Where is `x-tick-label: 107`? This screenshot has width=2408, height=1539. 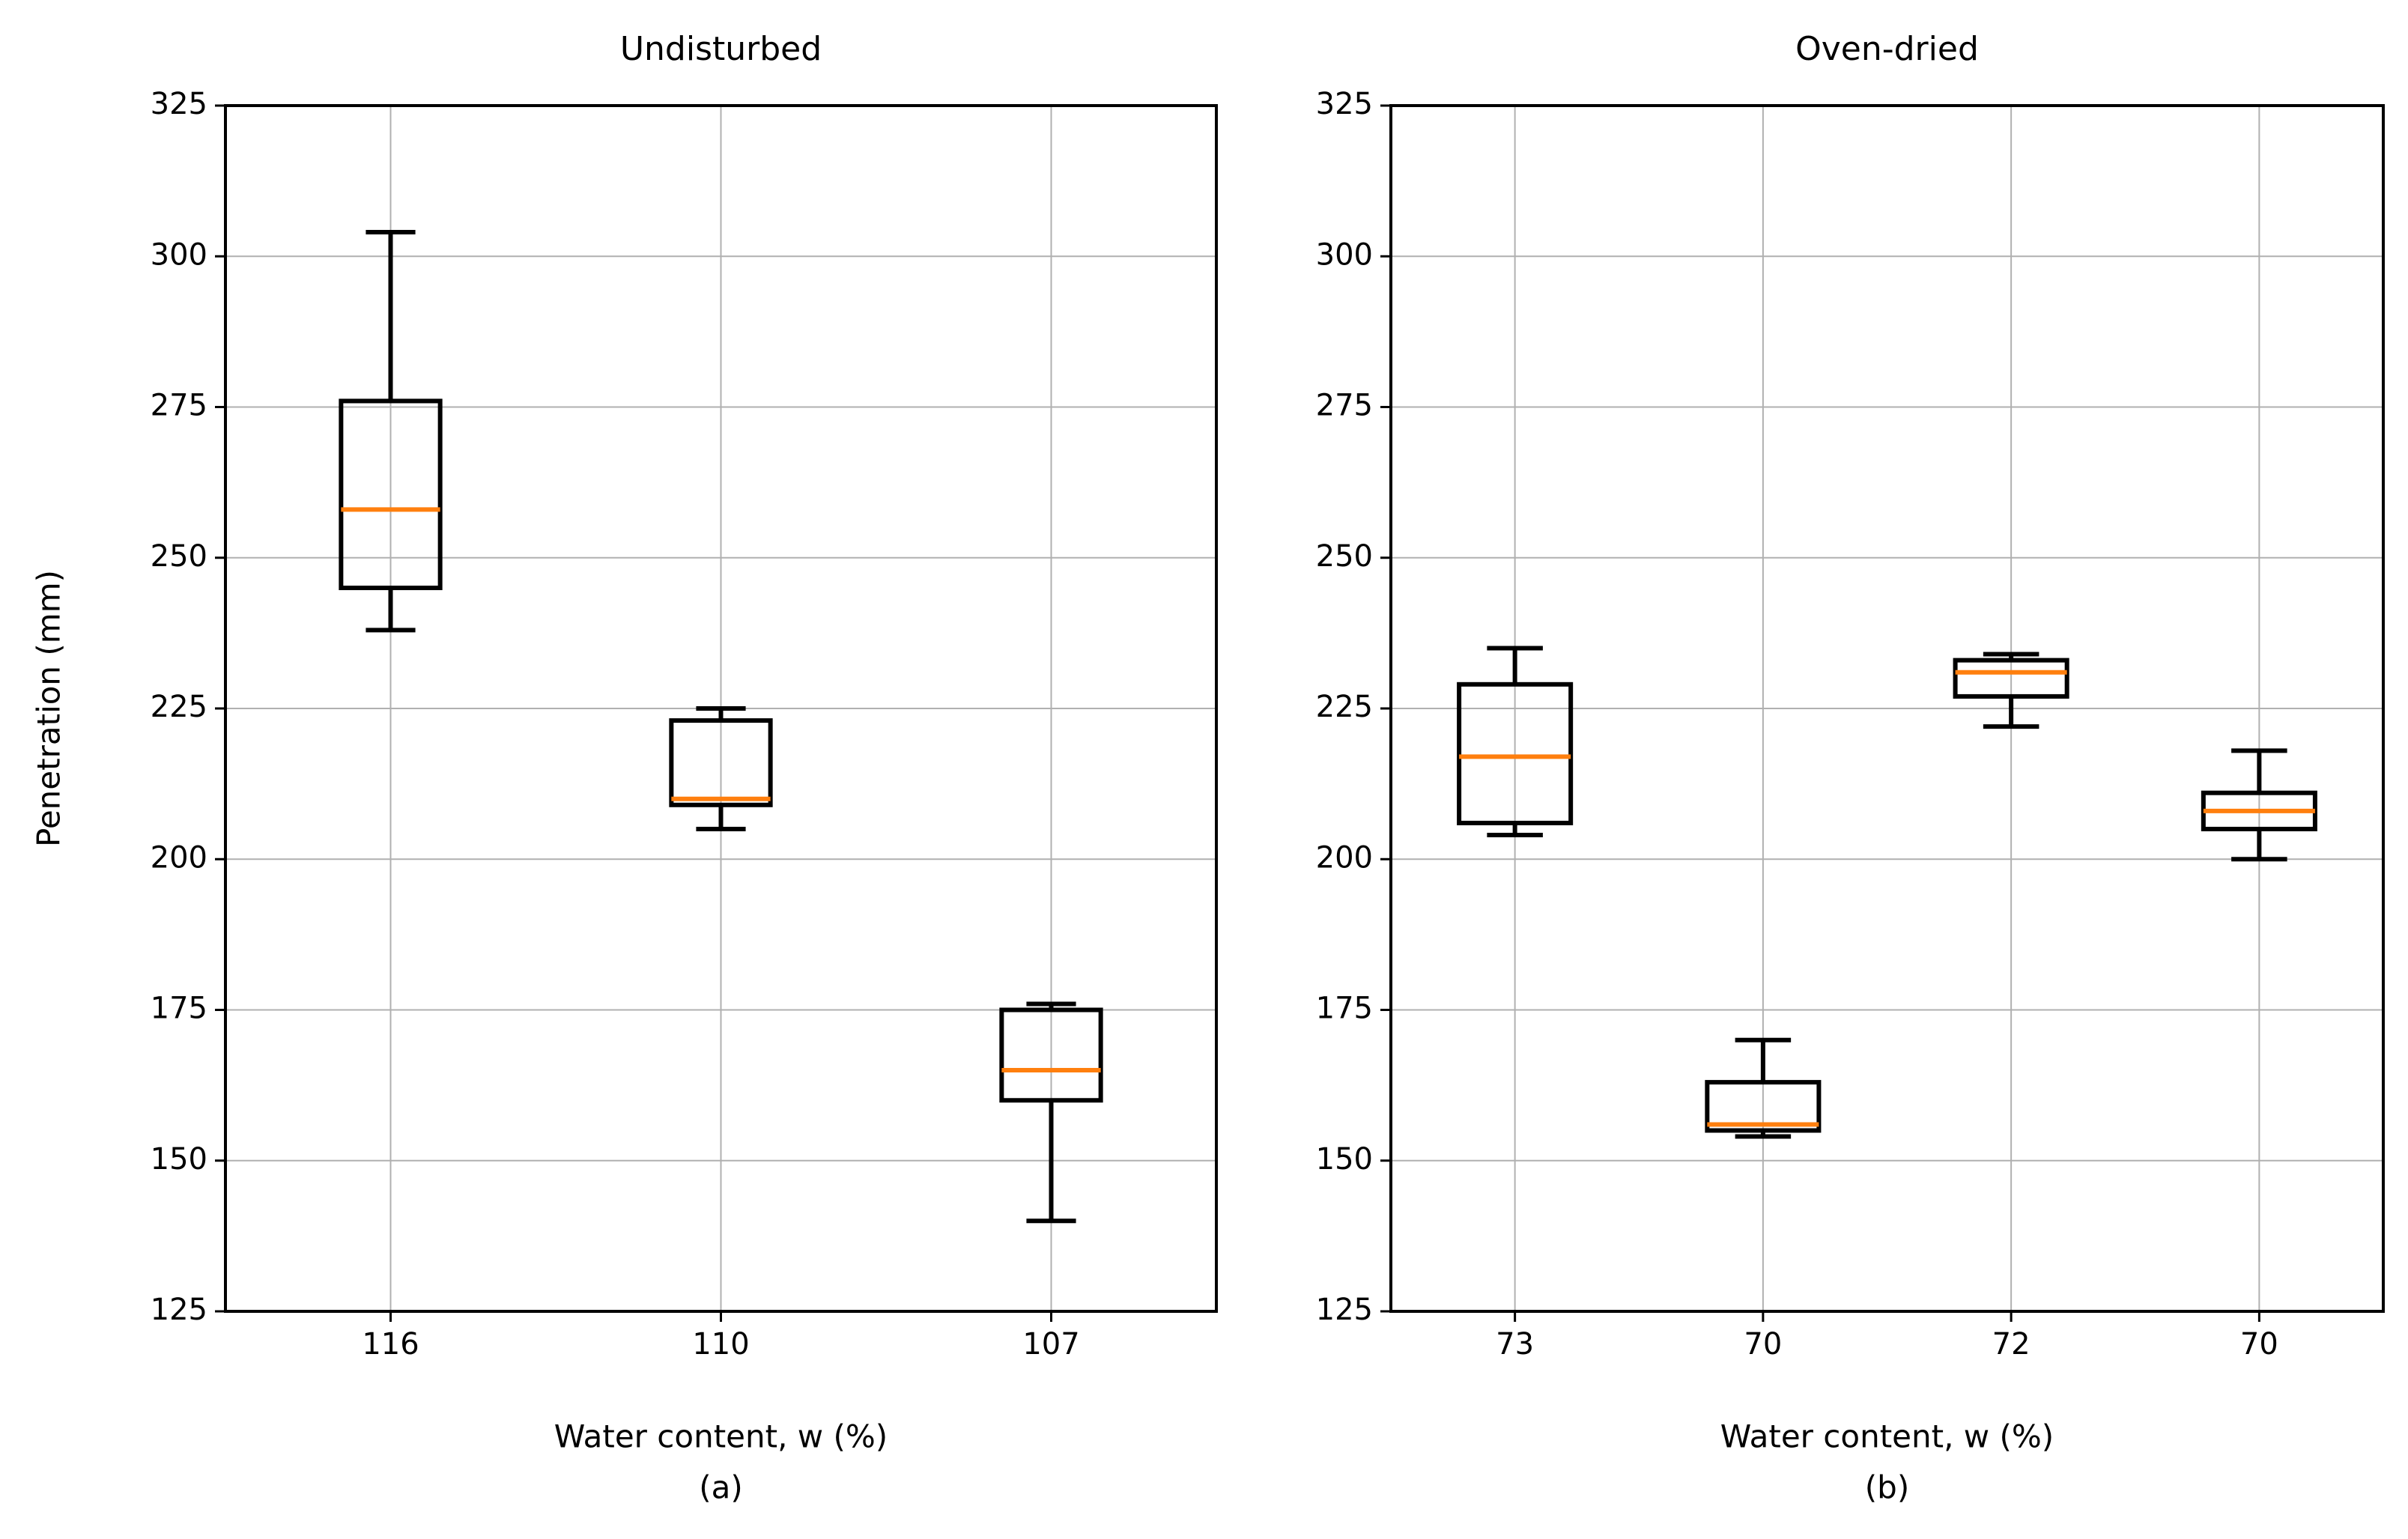
x-tick-label: 107 is located at coordinates (1050, 1344).